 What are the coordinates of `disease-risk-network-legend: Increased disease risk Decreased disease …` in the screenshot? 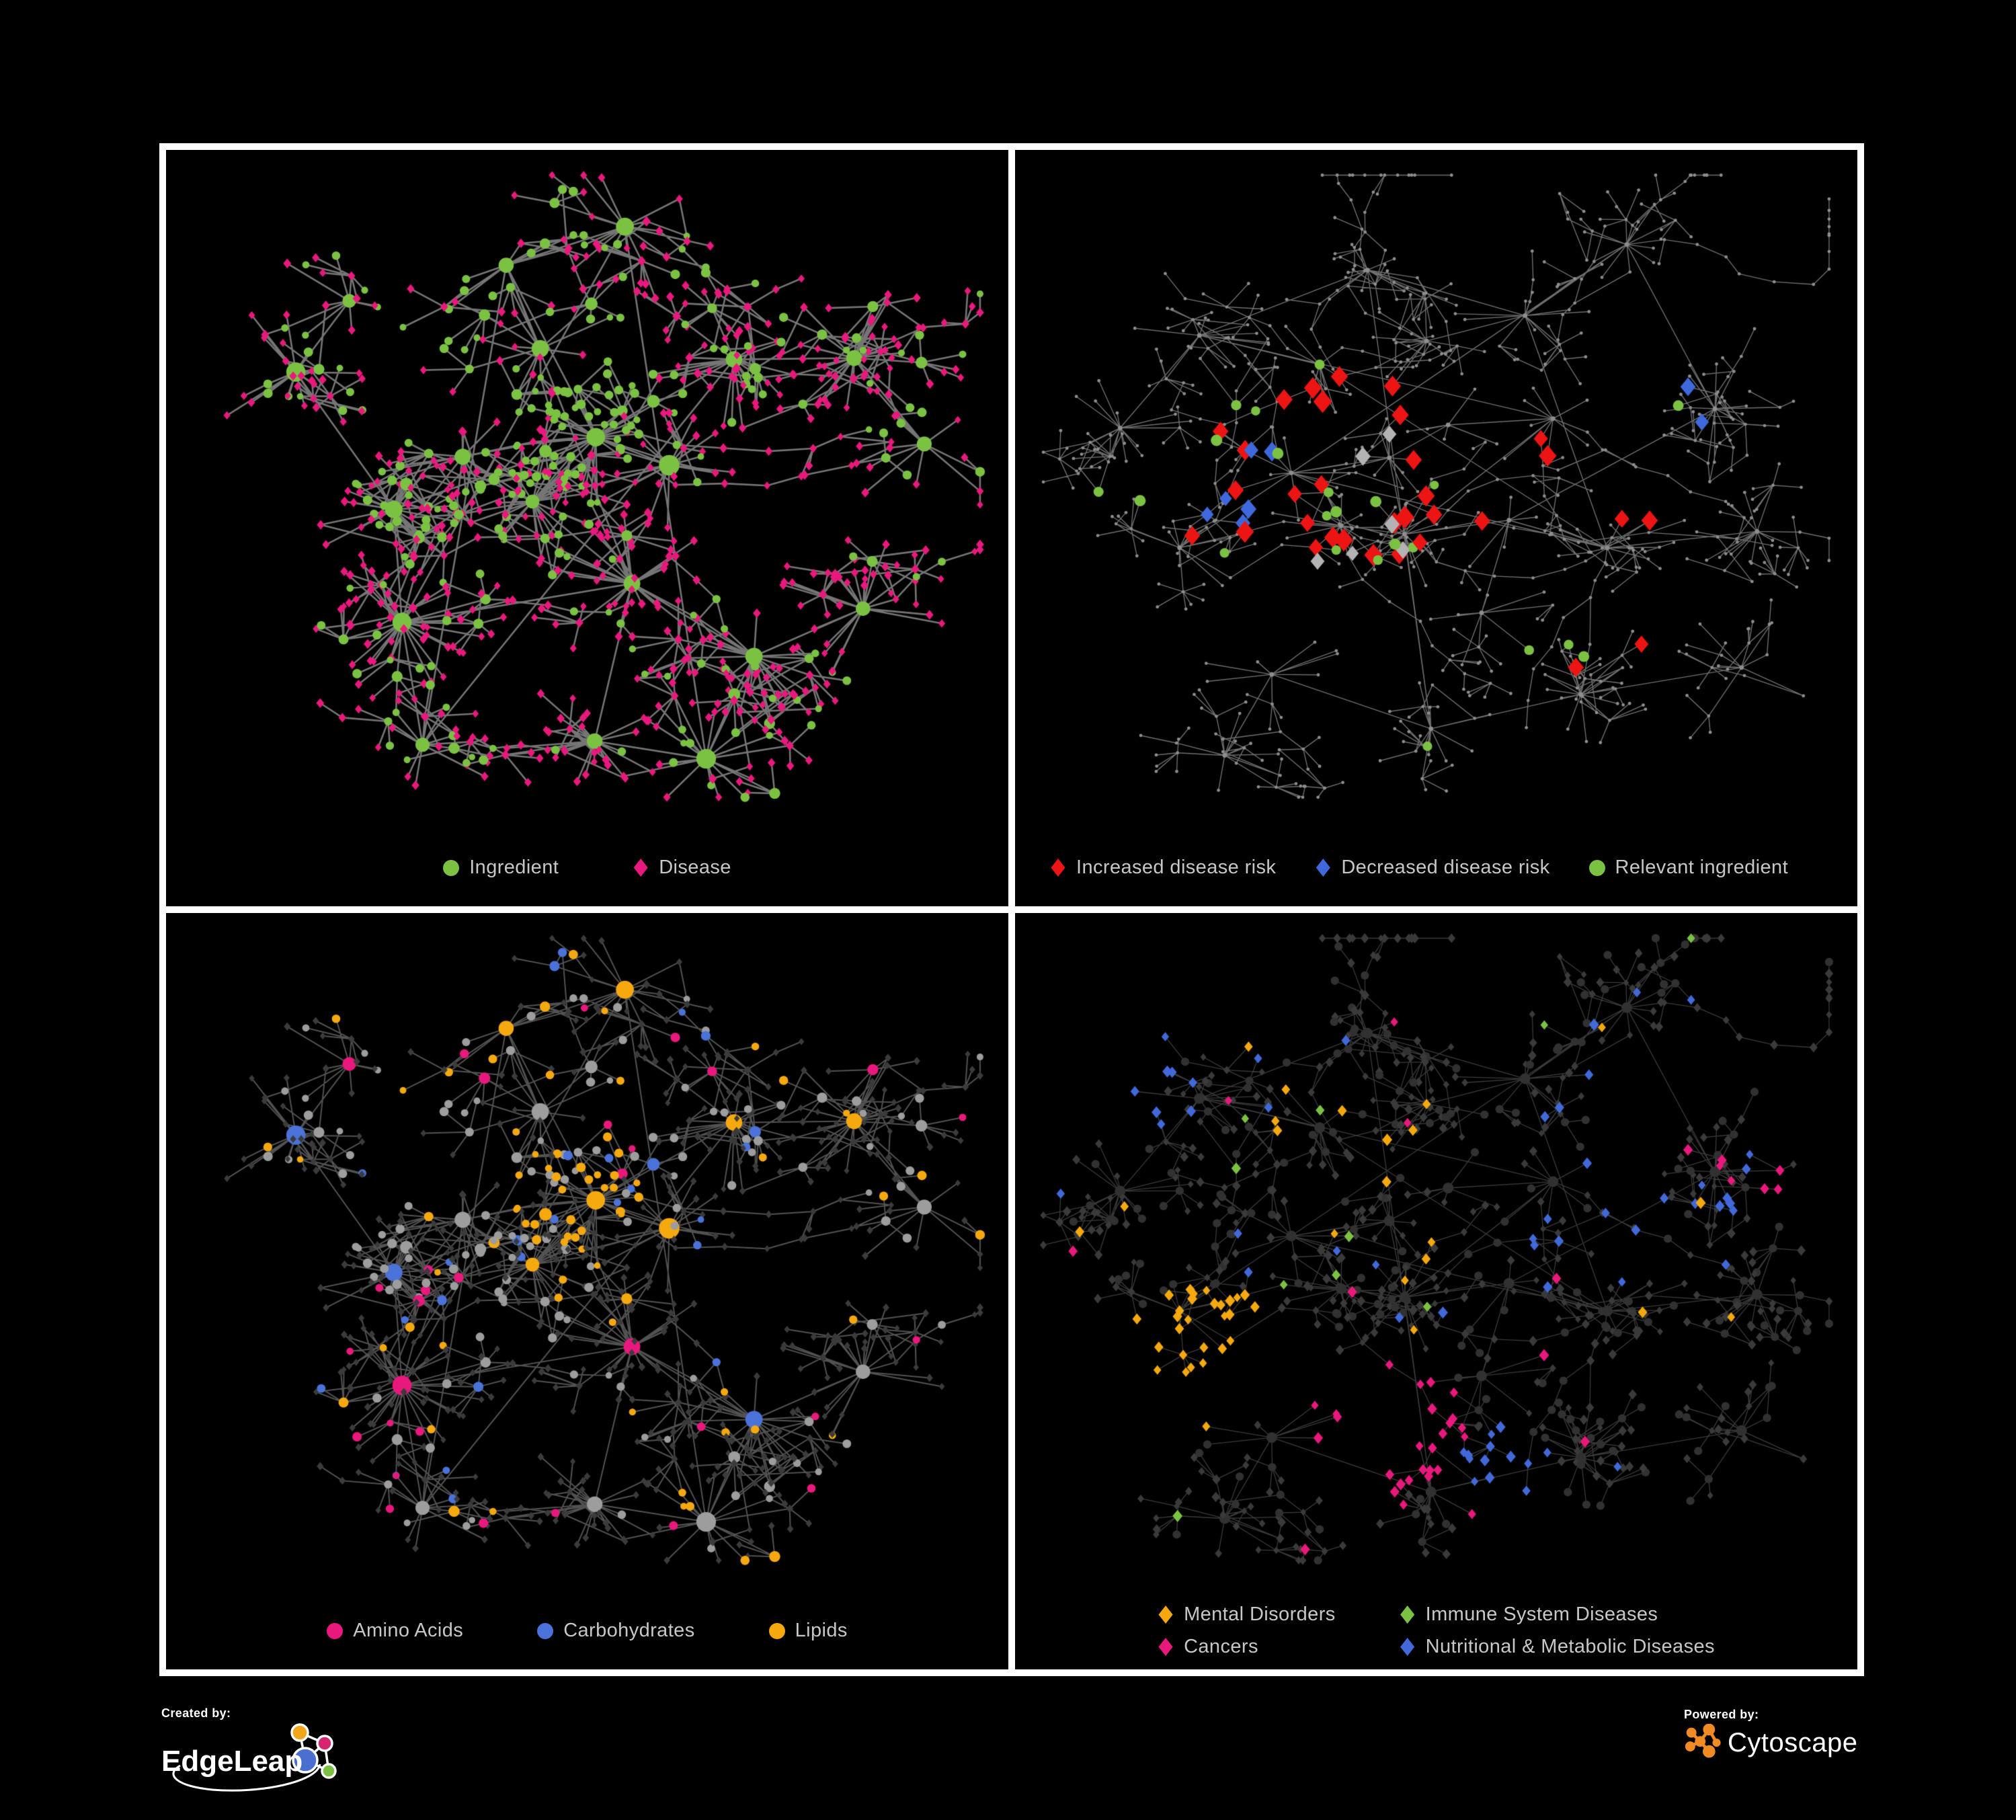 It's located at (1436, 867).